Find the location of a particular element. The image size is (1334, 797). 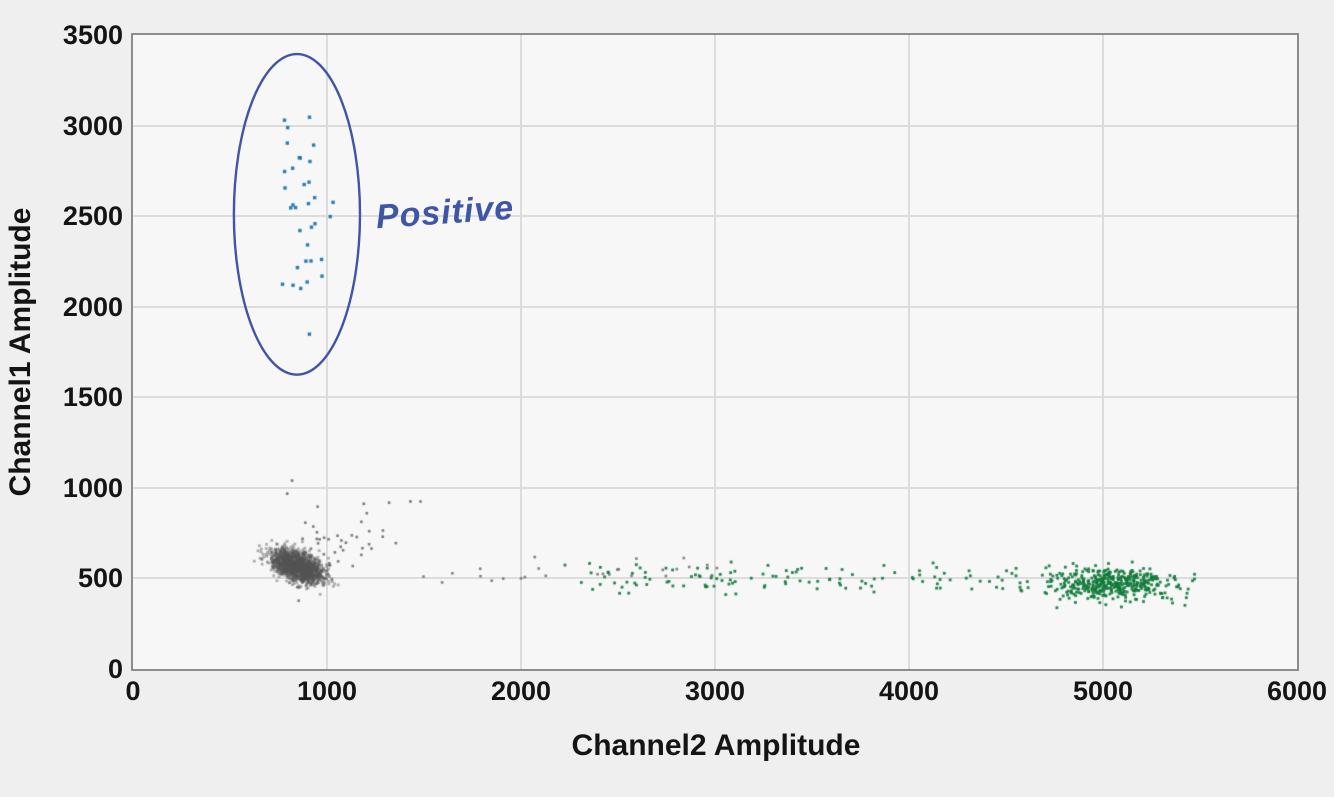

y-tick-label-2500: 2500 is located at coordinates (92, 216).